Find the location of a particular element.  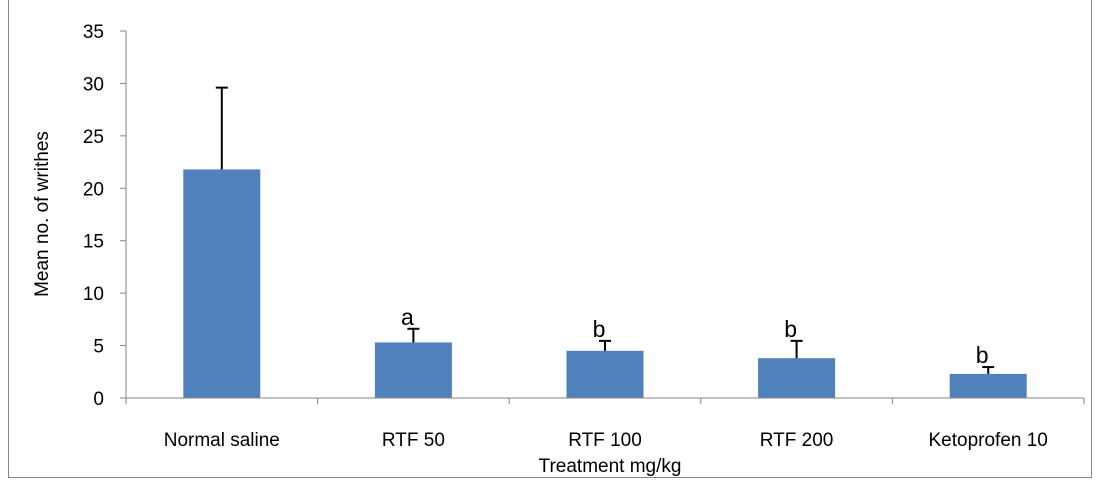

y-tick-label: 35 is located at coordinates (93, 32).